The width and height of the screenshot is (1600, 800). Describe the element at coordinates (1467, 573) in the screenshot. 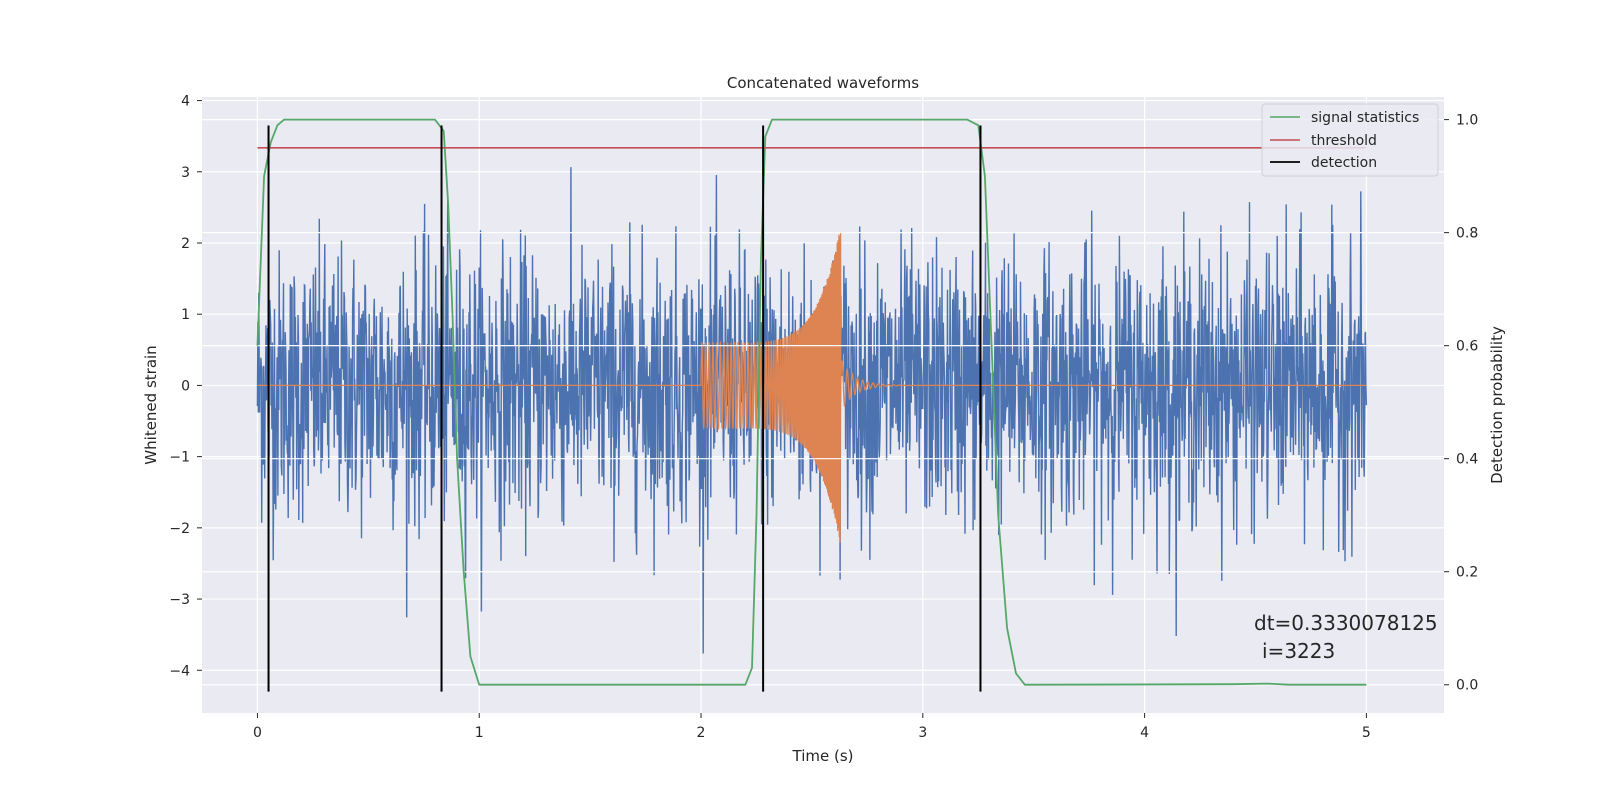

I see `y2-tick-label: 0.2` at that location.